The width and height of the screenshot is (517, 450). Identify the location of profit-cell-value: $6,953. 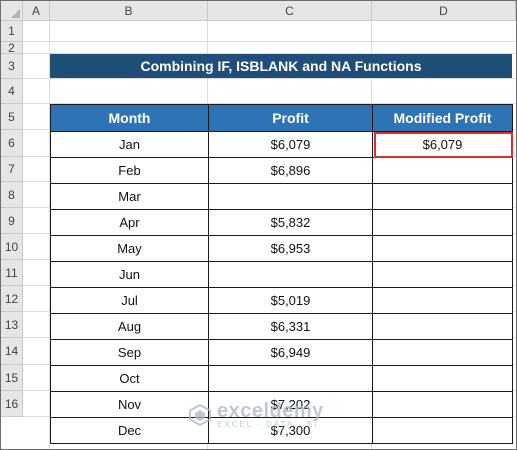
(290, 248).